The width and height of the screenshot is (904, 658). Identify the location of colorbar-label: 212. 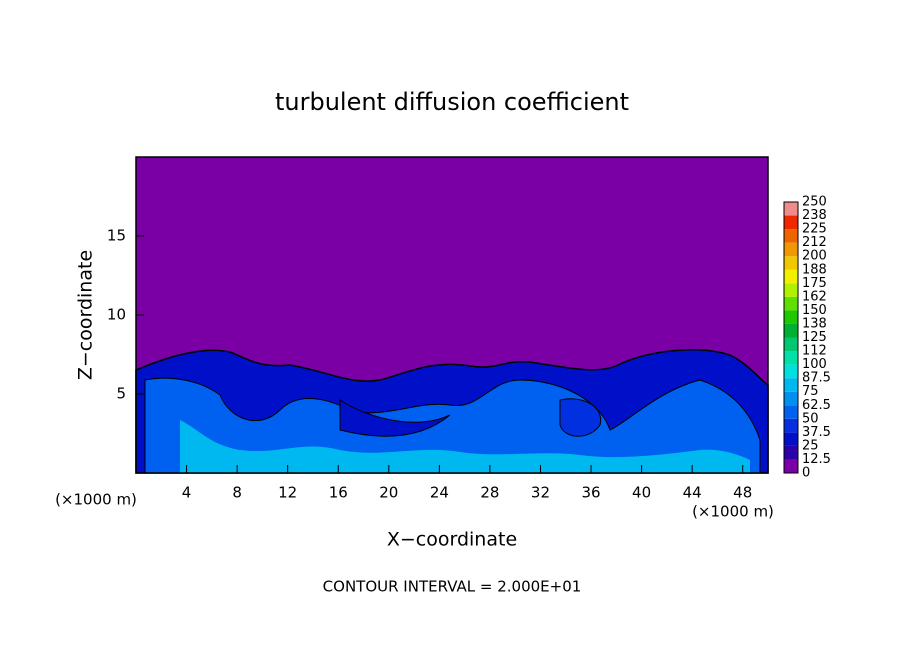
(814, 242).